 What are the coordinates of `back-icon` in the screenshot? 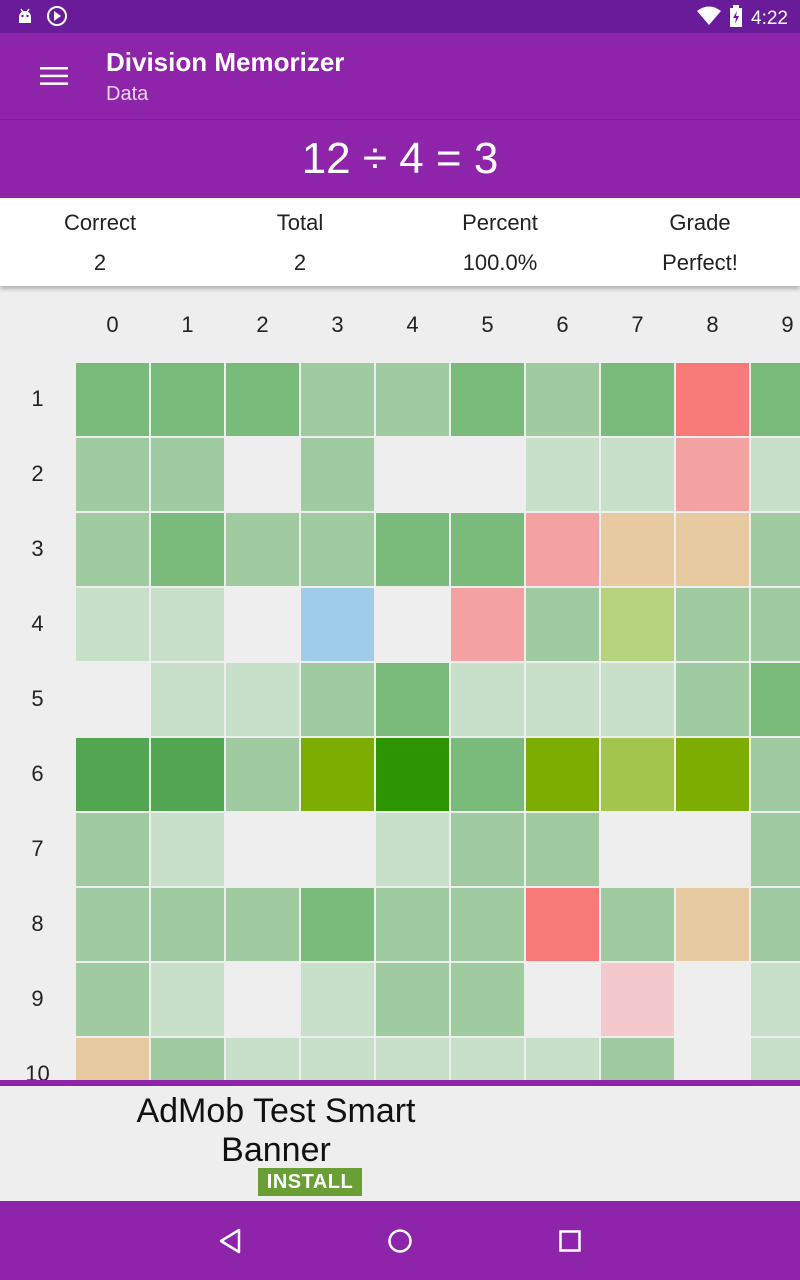 It's located at (230, 1241).